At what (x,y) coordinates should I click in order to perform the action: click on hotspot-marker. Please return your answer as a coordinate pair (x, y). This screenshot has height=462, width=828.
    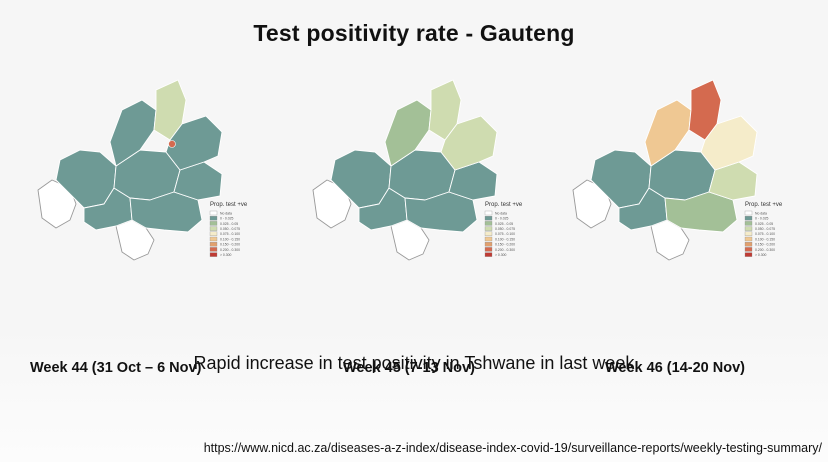
    Looking at the image, I should click on (172, 144).